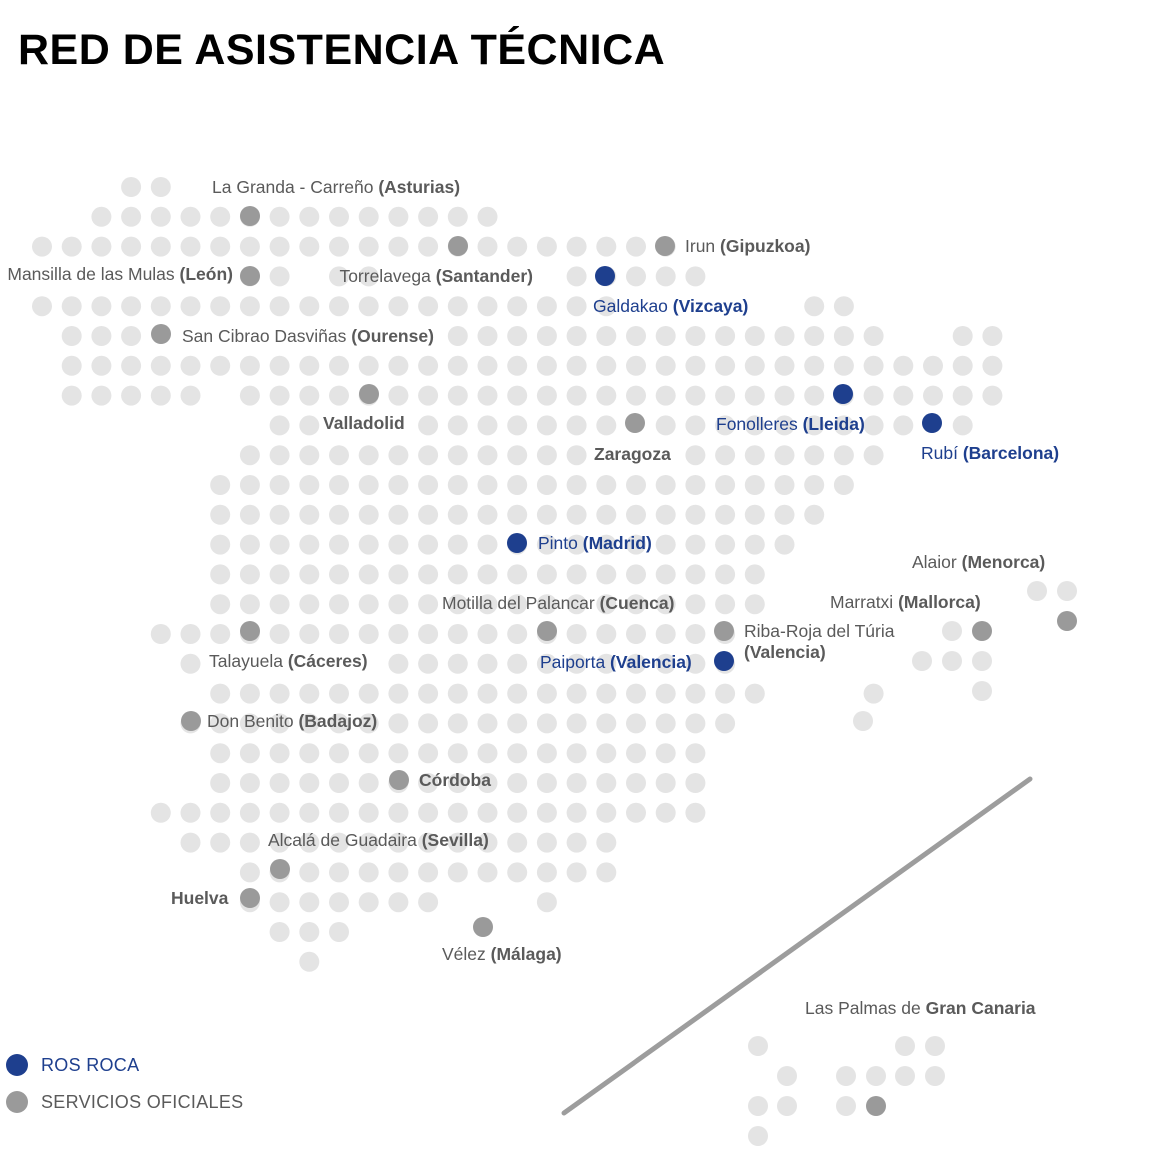  Describe the element at coordinates (369, 394) in the screenshot. I see `location-marker-valladolid` at that location.